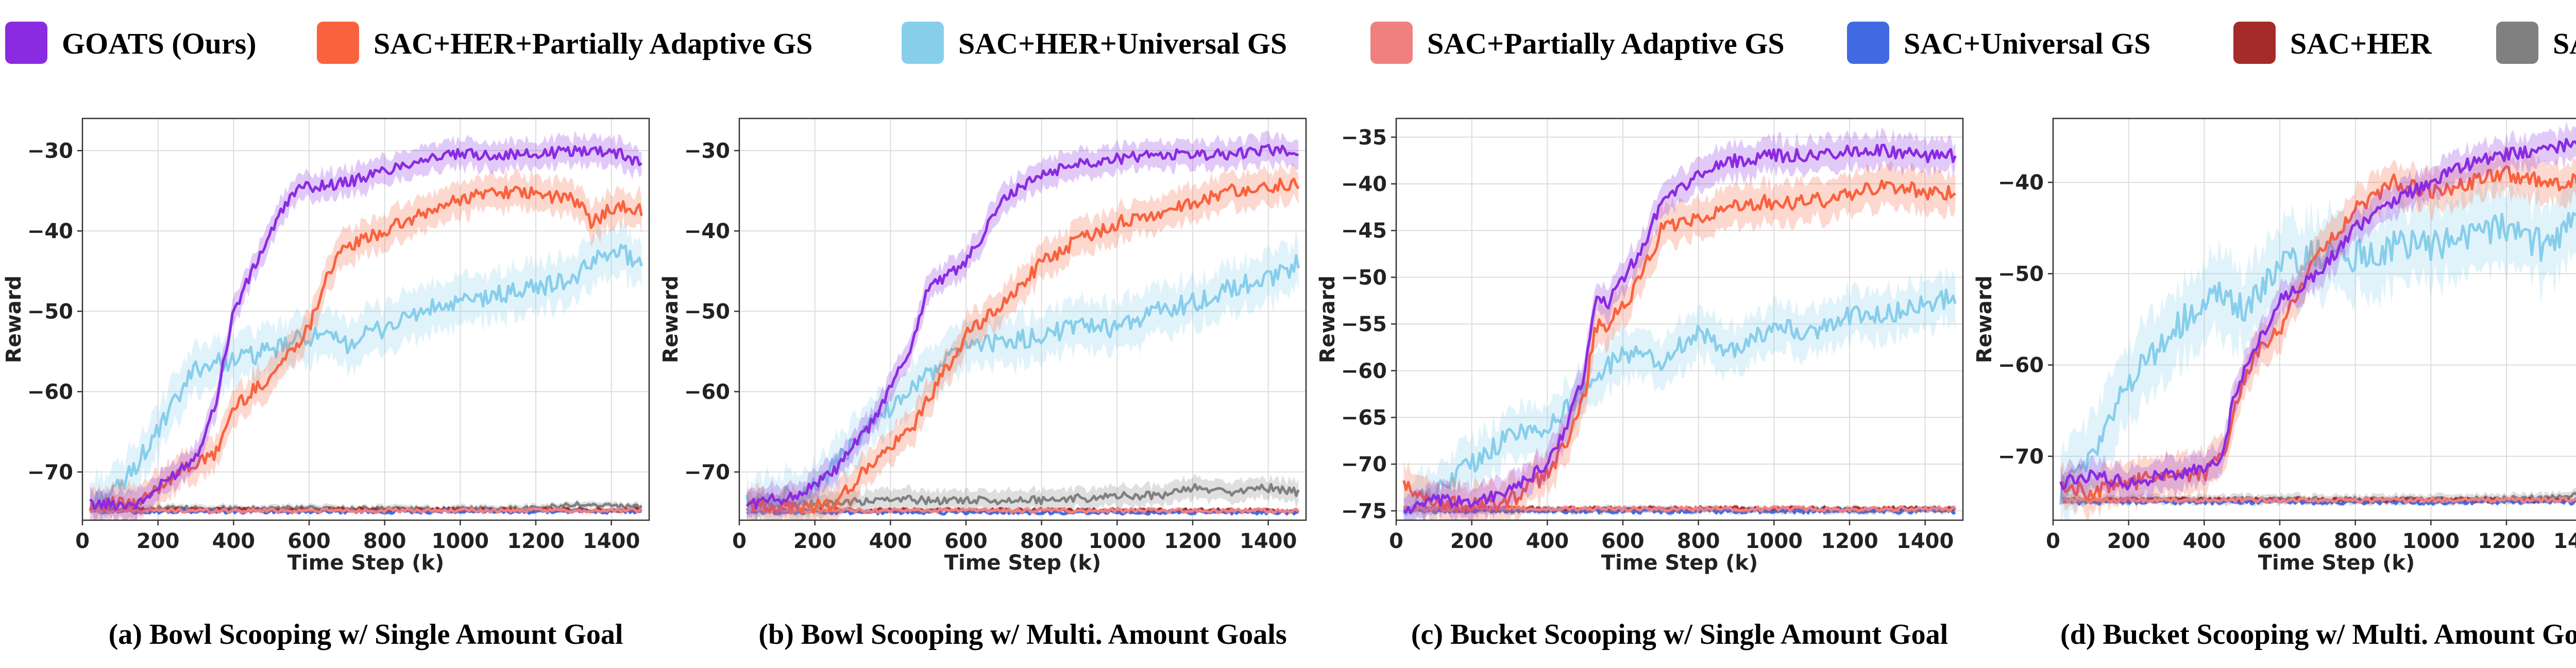 Image resolution: width=2576 pixels, height=668 pixels. Describe the element at coordinates (1364, 324) in the screenshot. I see `y-tick-label: −55` at that location.